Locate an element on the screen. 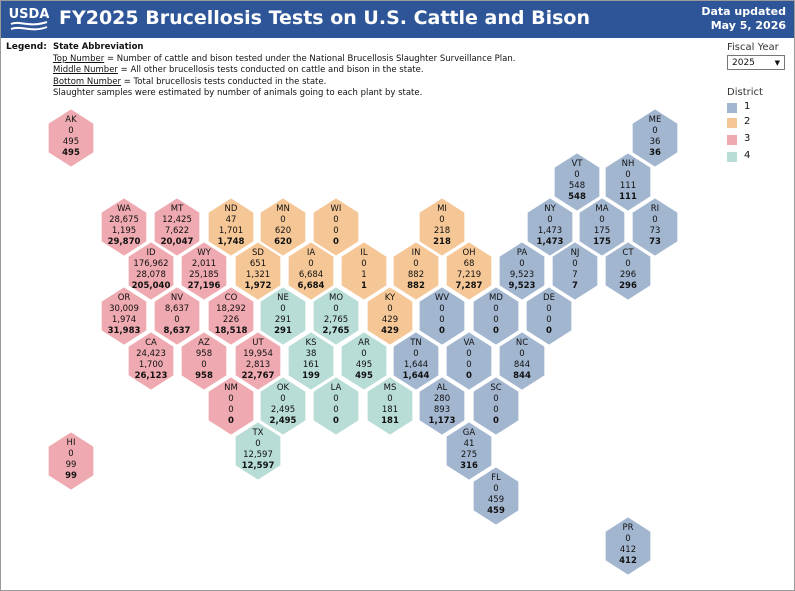  state-total-number: 882 is located at coordinates (416, 286).